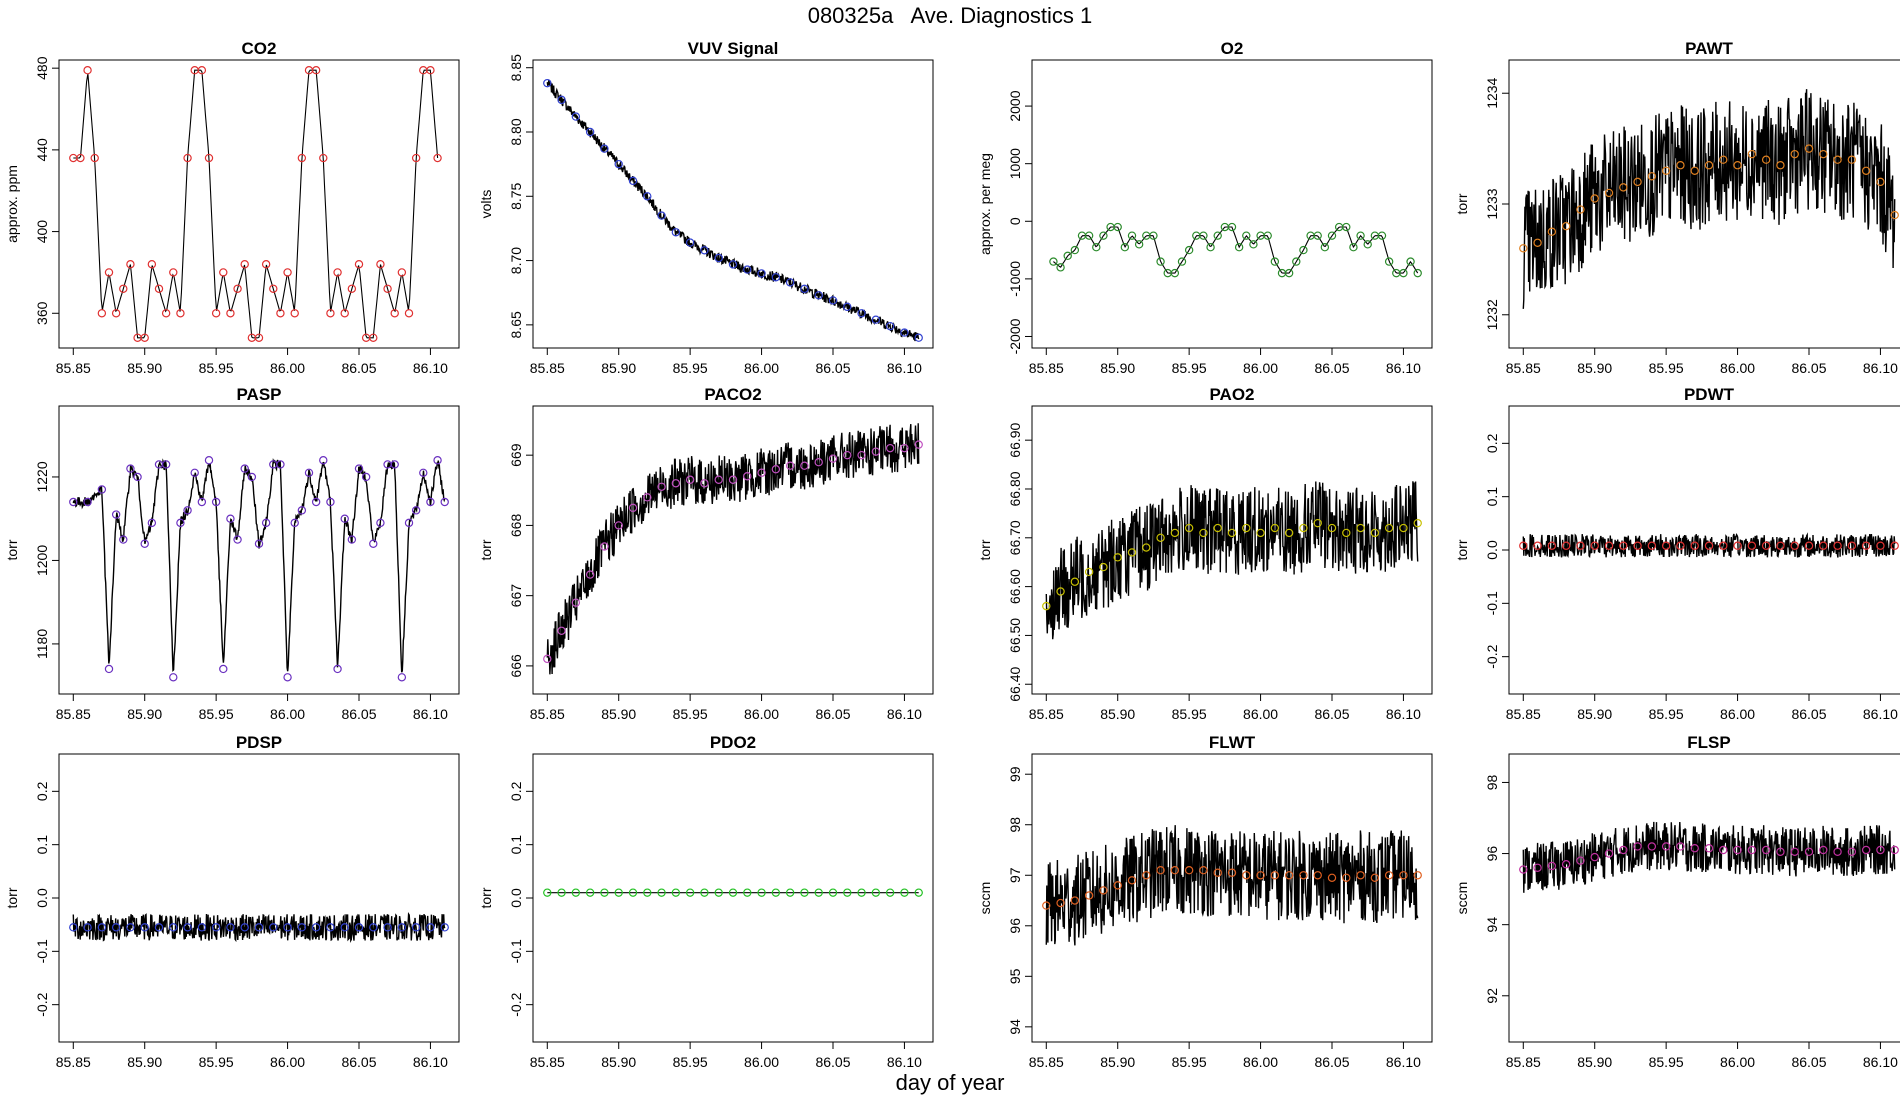  Describe the element at coordinates (516, 455) in the screenshot. I see `y-tick-label: 669` at that location.